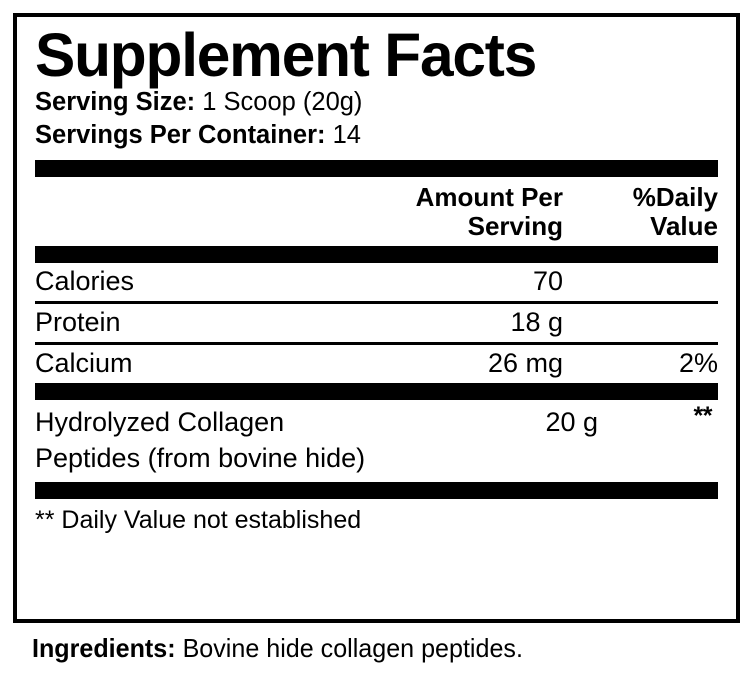 The image size is (751, 682). Describe the element at coordinates (85, 282) in the screenshot. I see `nutrient-name: Calories` at that location.